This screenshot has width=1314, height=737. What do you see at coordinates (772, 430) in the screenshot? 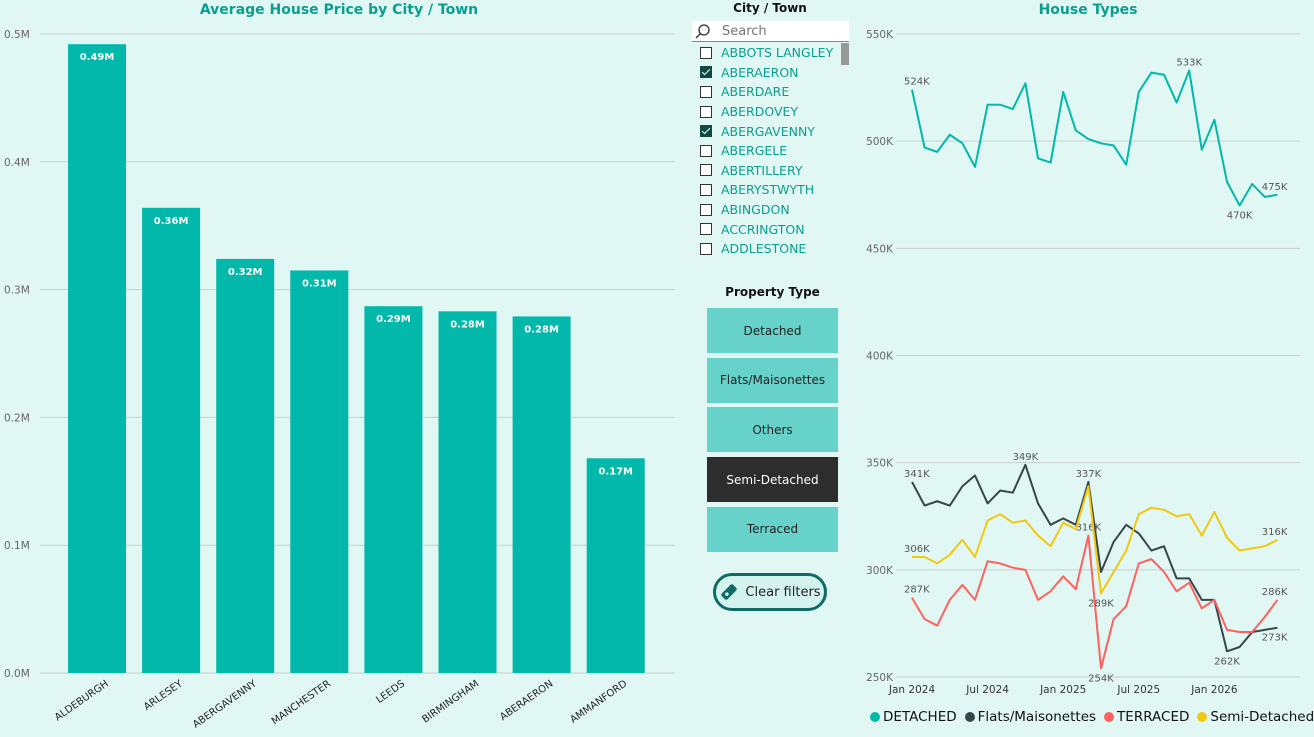
I see `property-type-button: Others` at bounding box center [772, 430].